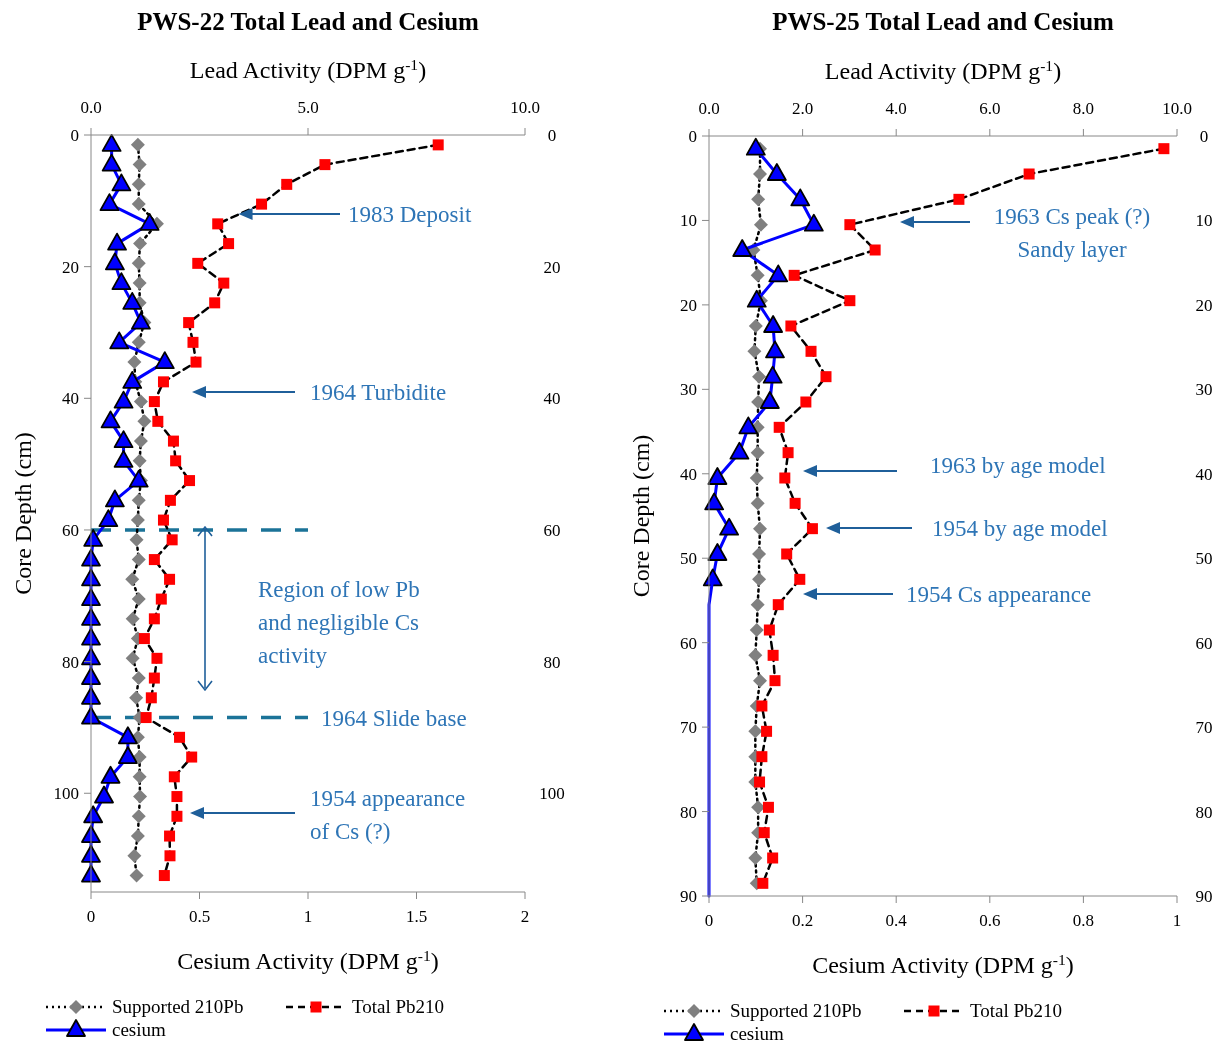 The height and width of the screenshot is (1046, 1229). What do you see at coordinates (394, 718) in the screenshot?
I see `ref-line-label: 1964 Slide base` at bounding box center [394, 718].